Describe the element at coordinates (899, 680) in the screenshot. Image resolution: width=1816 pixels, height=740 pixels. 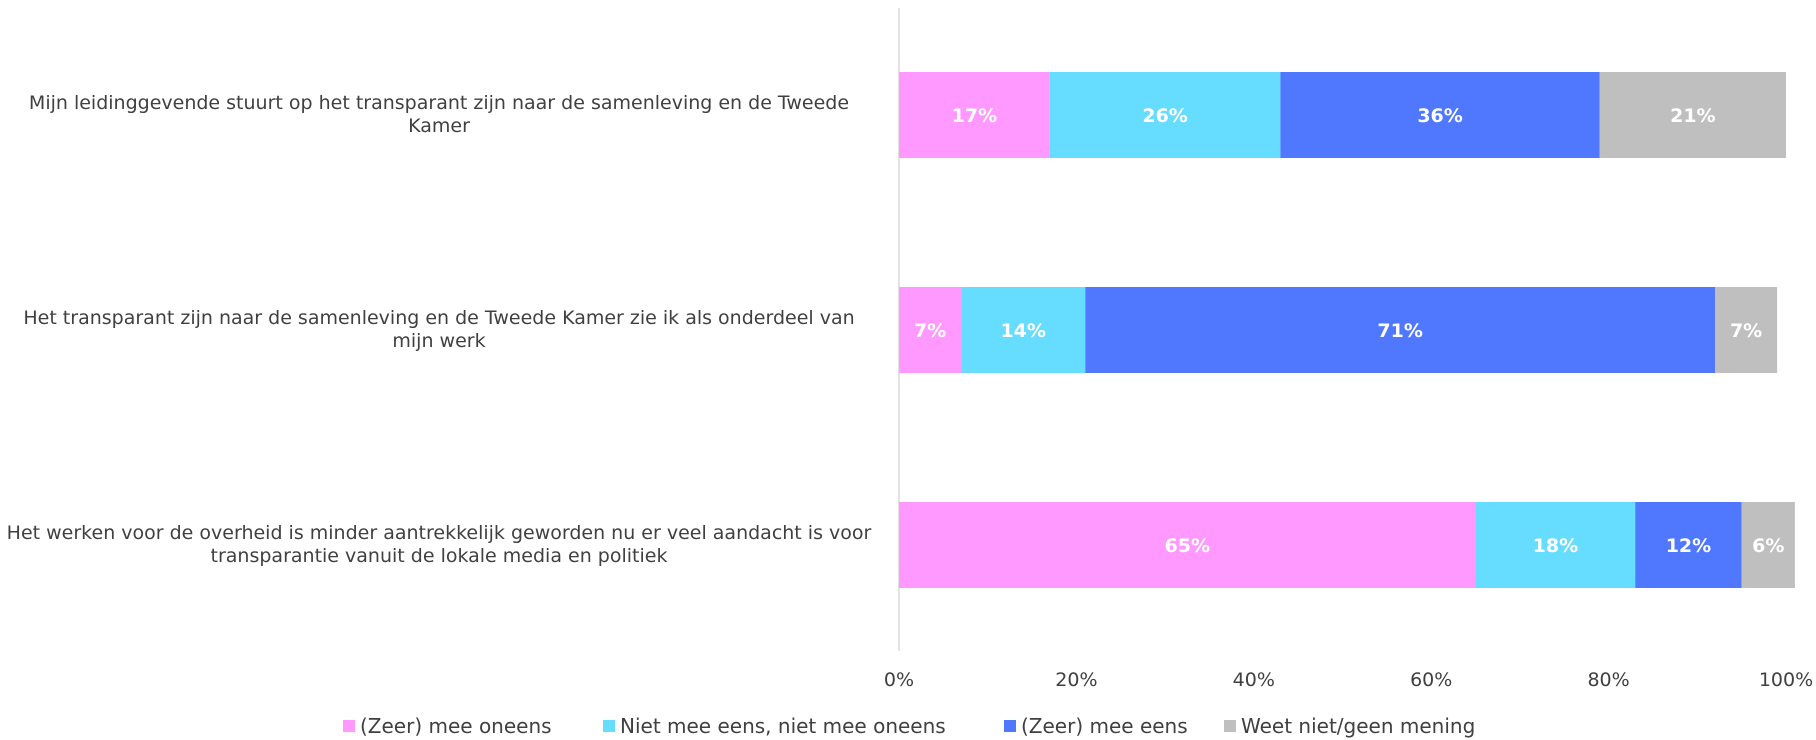
I see `x-tick-label-1: 0%` at that location.